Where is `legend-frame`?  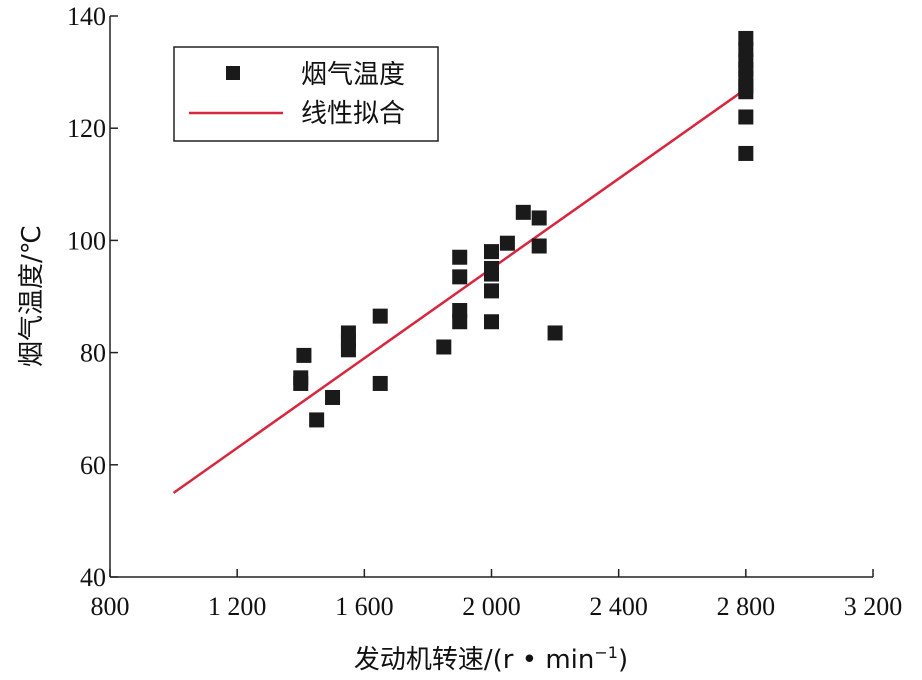 legend-frame is located at coordinates (306, 94).